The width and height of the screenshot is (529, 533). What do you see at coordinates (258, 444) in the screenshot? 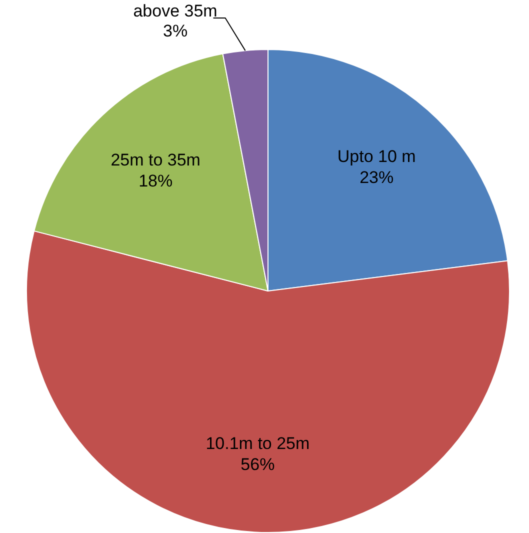
I see `slice-label: 10.1m to 25m` at bounding box center [258, 444].